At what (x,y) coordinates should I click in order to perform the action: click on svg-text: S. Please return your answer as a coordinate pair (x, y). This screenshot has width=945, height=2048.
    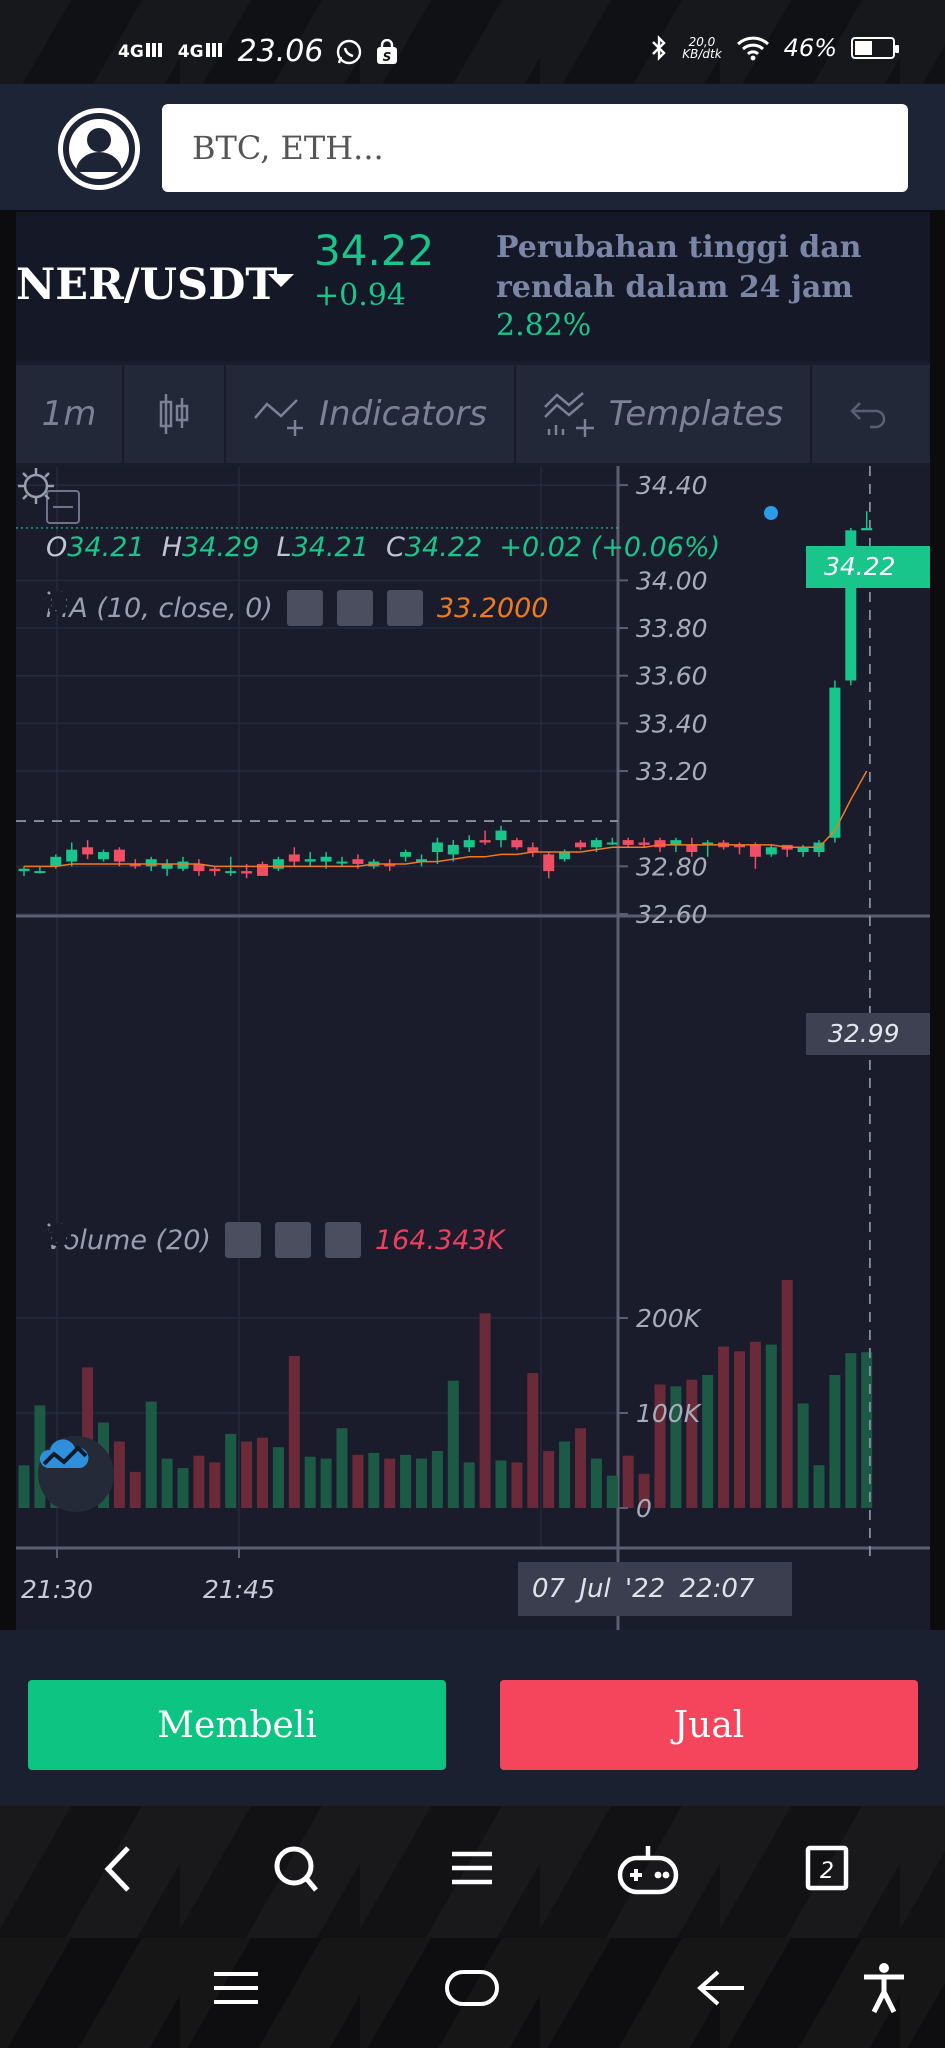
    Looking at the image, I should click on (387, 57).